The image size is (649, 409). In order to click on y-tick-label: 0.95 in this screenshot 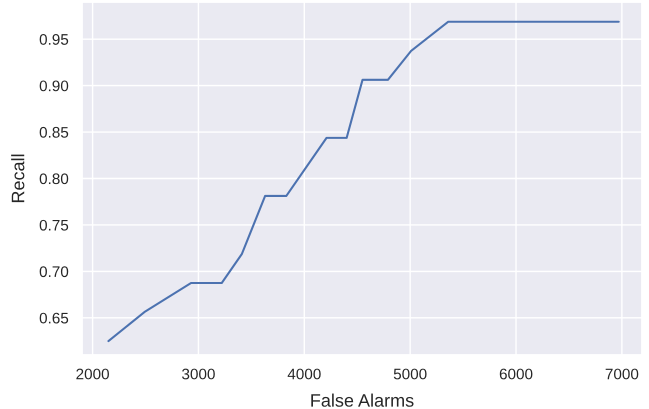, I will do `click(54, 39)`.